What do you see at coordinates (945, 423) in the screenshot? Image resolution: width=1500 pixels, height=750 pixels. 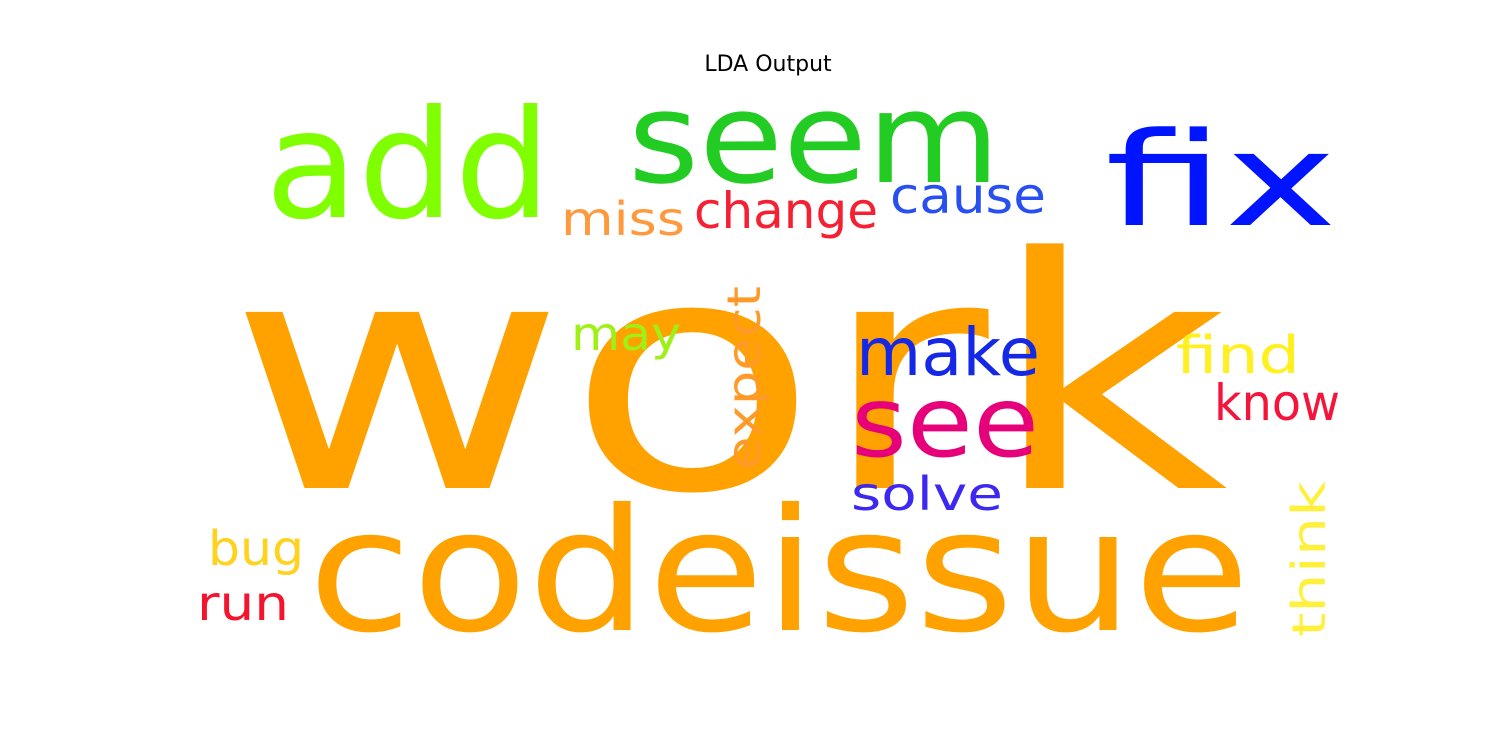 I see `word-see: see` at bounding box center [945, 423].